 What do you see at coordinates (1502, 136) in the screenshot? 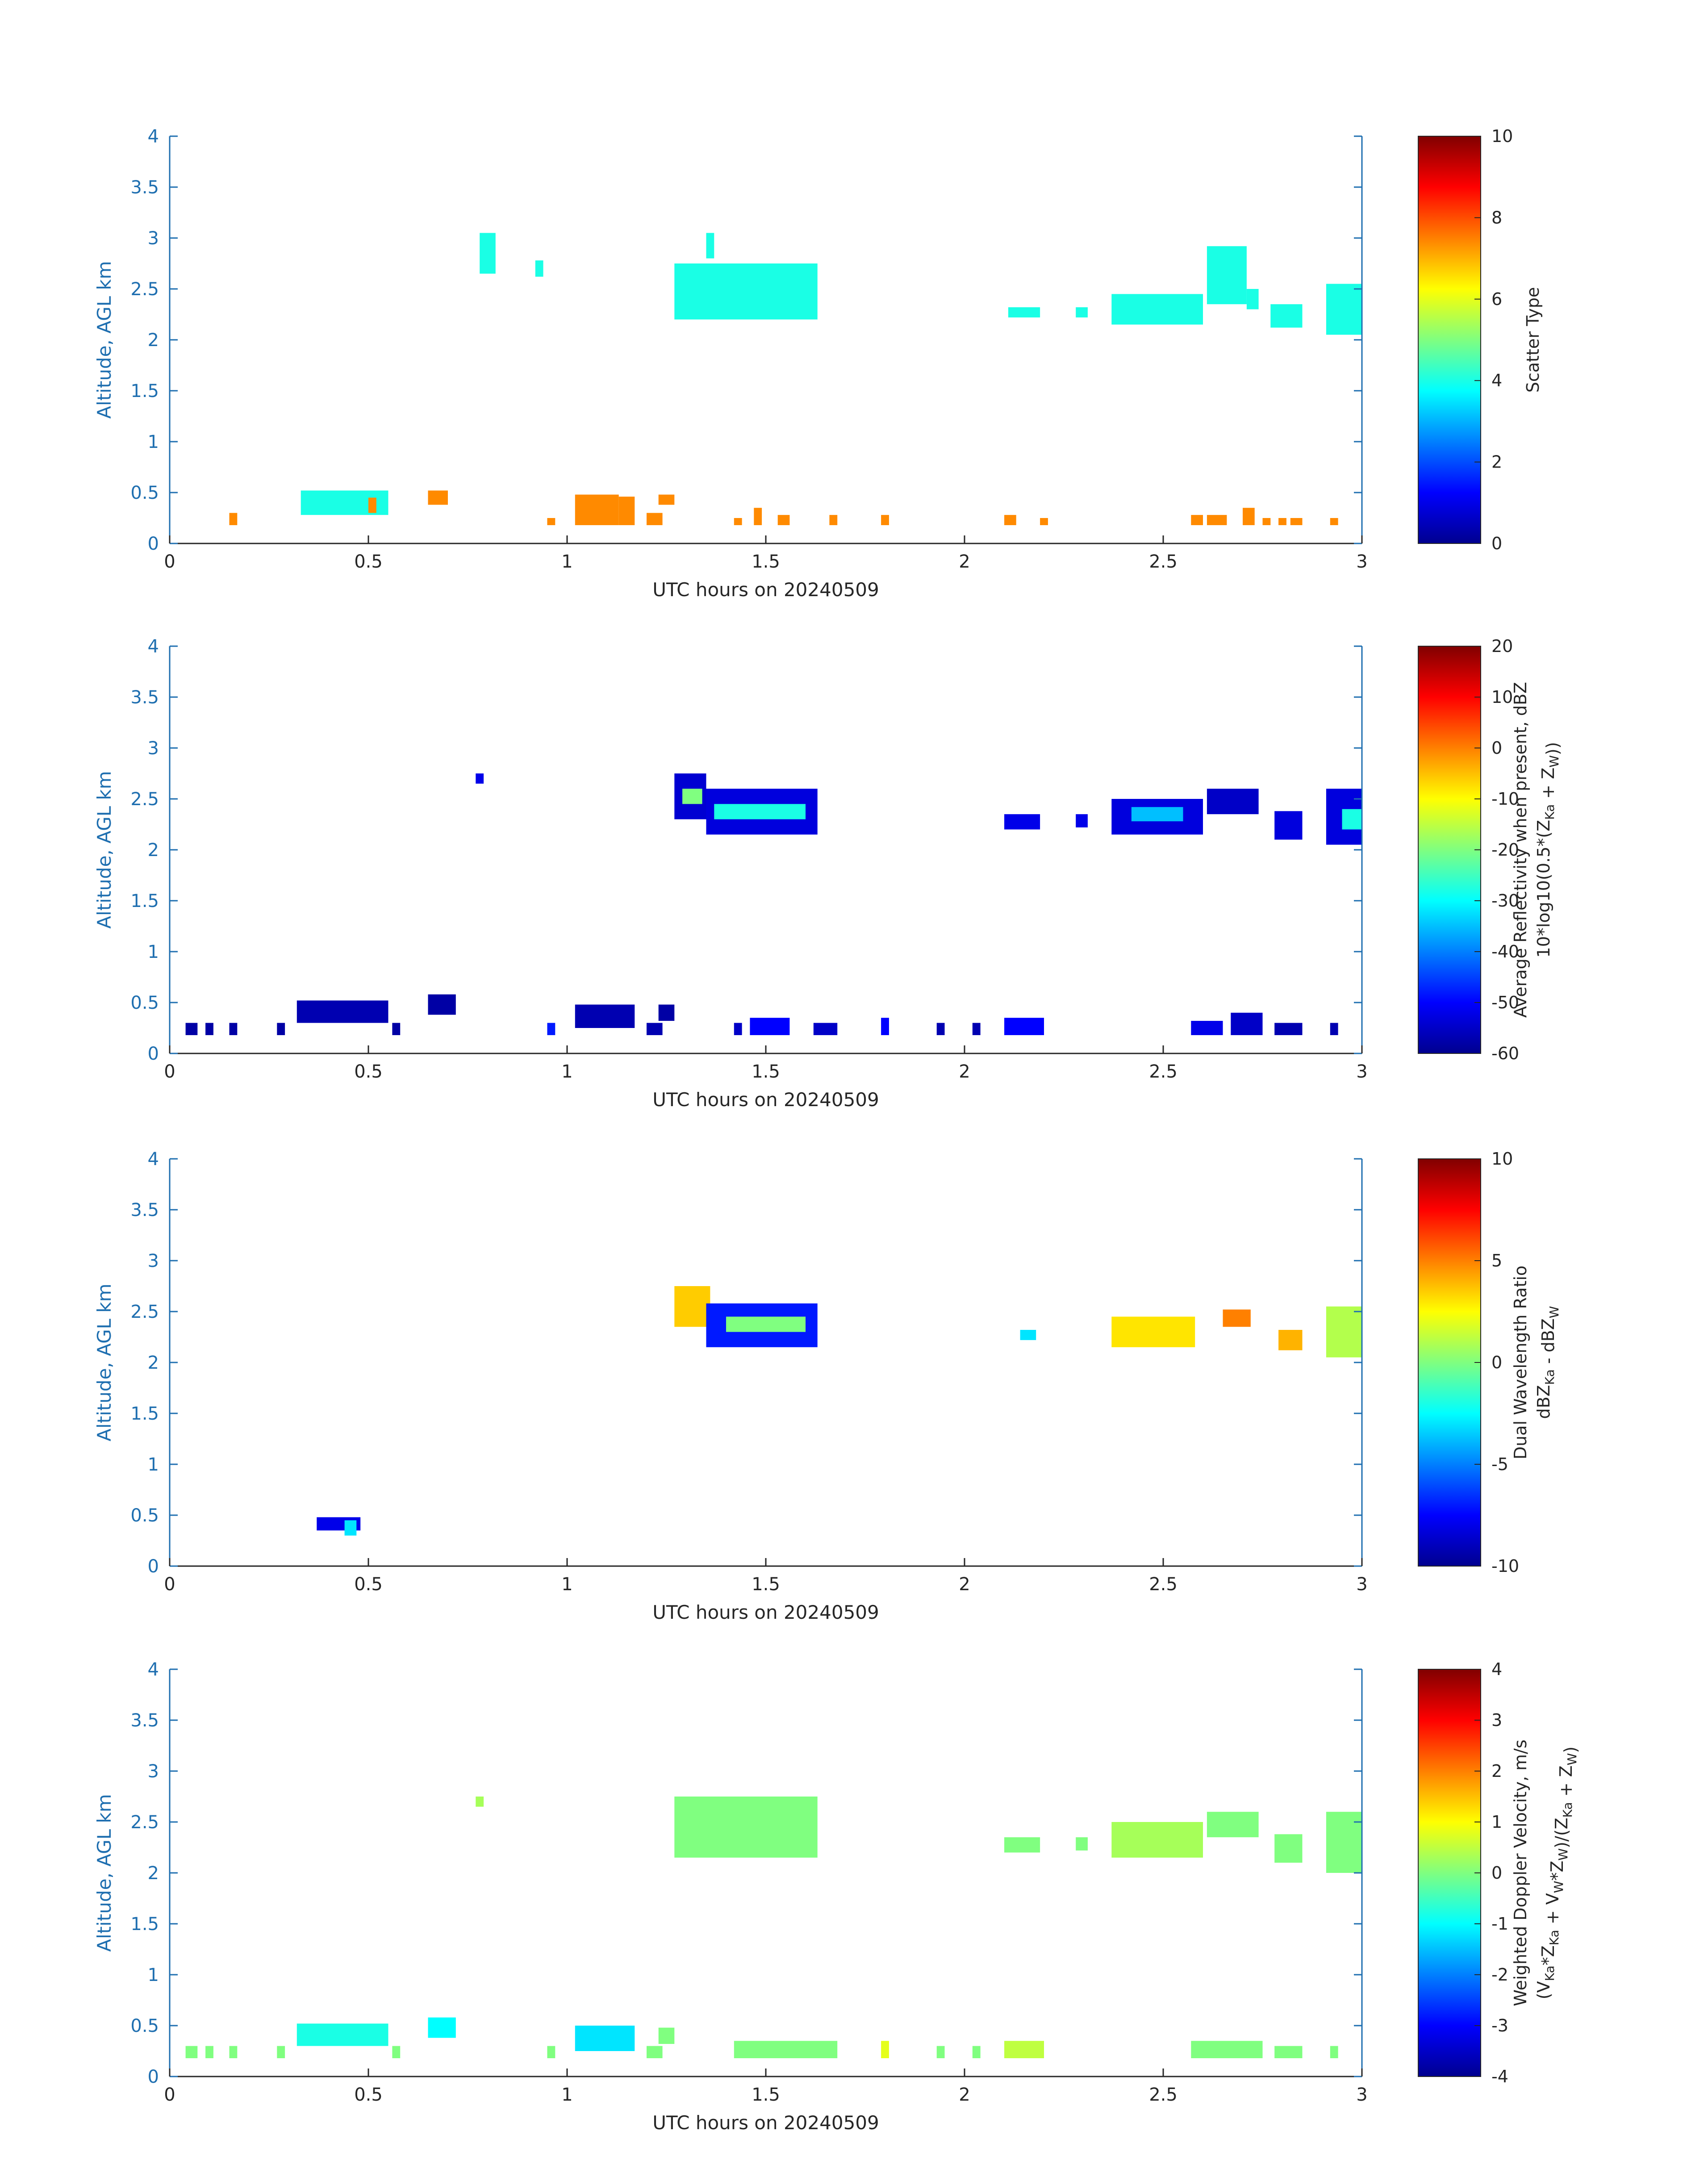
I see `colorbar-tick-label: 10` at bounding box center [1502, 136].